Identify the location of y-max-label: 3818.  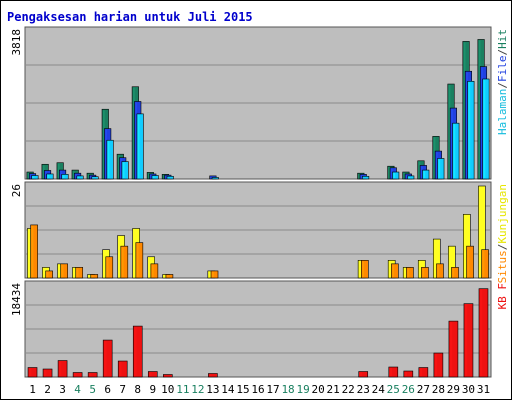
(16, 42).